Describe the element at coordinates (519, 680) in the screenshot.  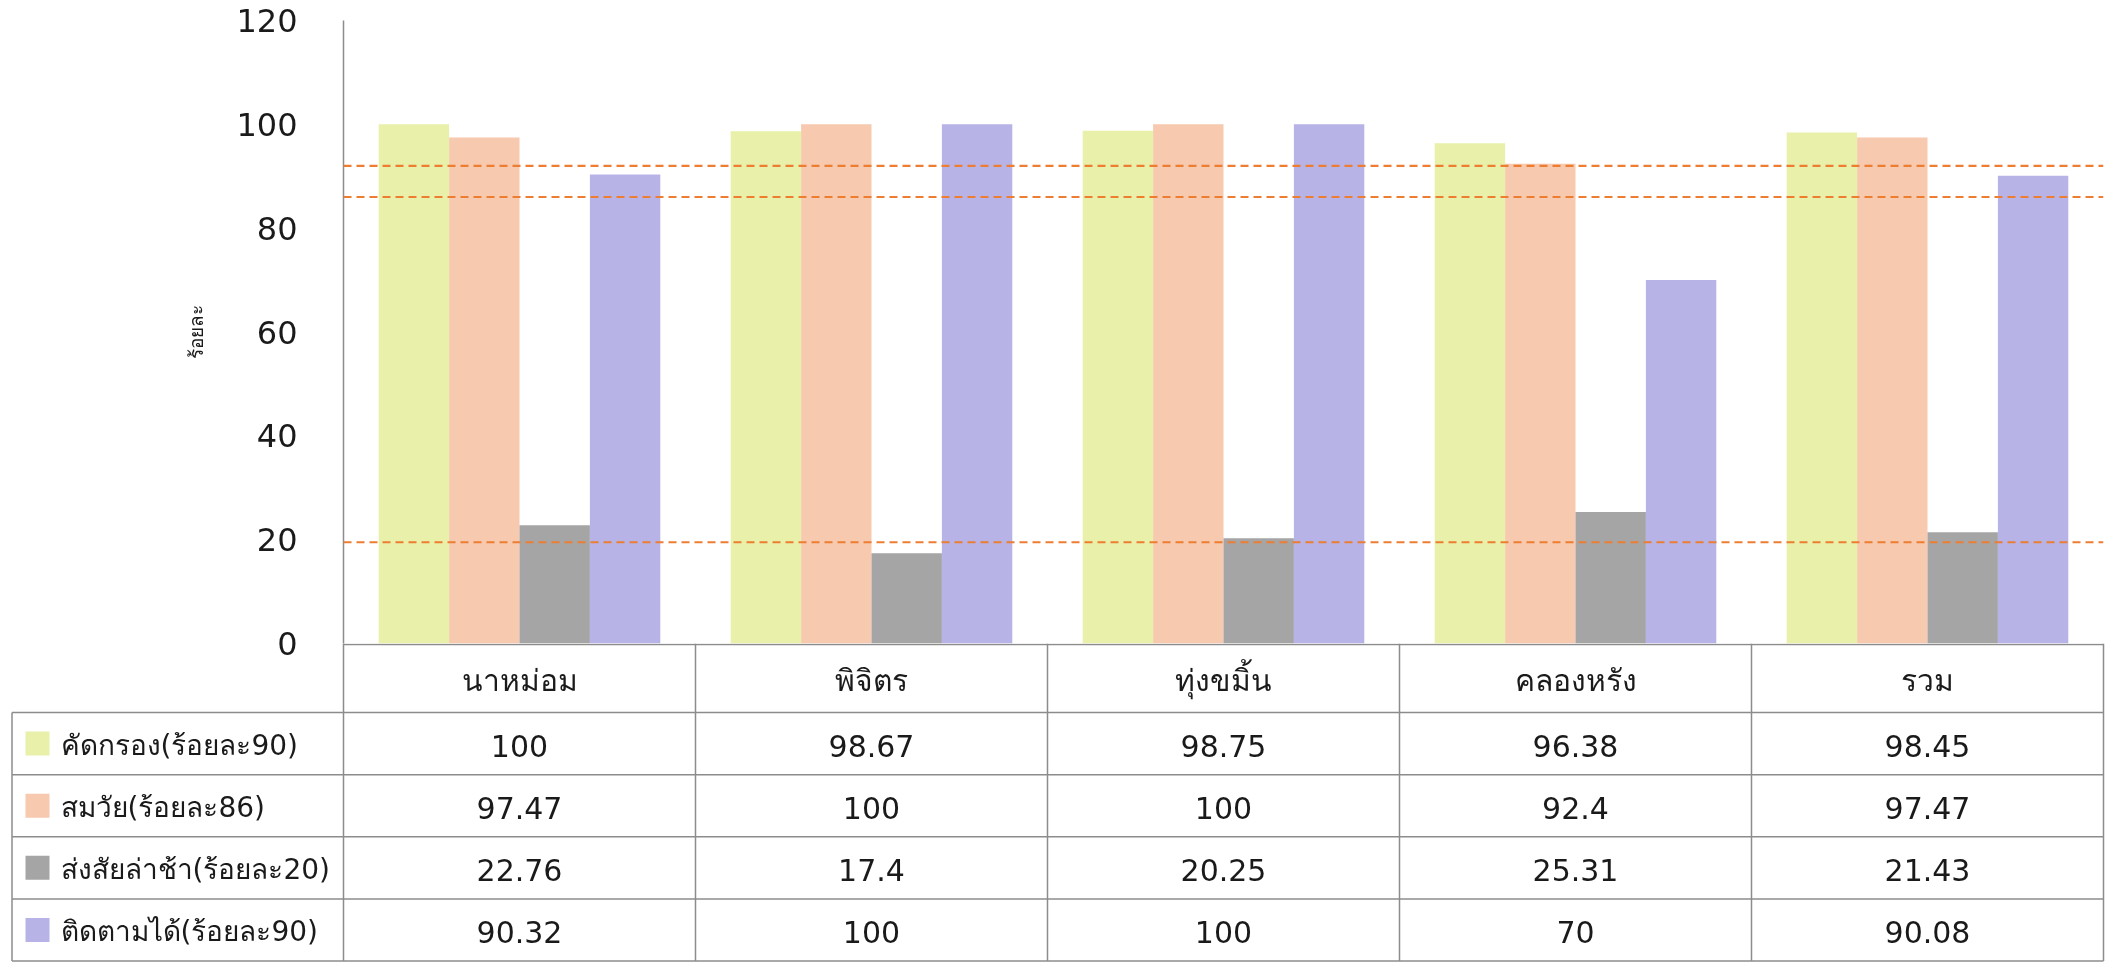
I see `x-tick-label: นาหม่อม` at that location.